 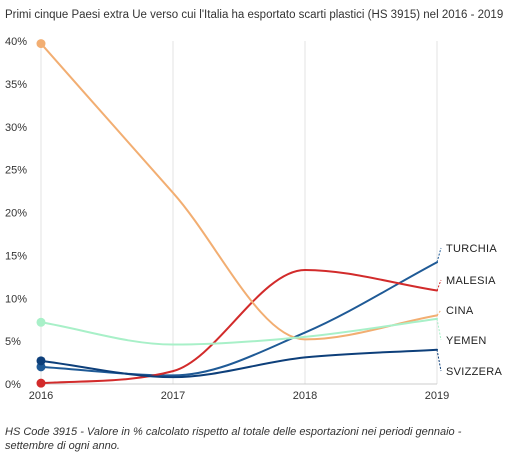 What do you see at coordinates (41, 361) in the screenshot?
I see `start-dot-svizzera` at bounding box center [41, 361].